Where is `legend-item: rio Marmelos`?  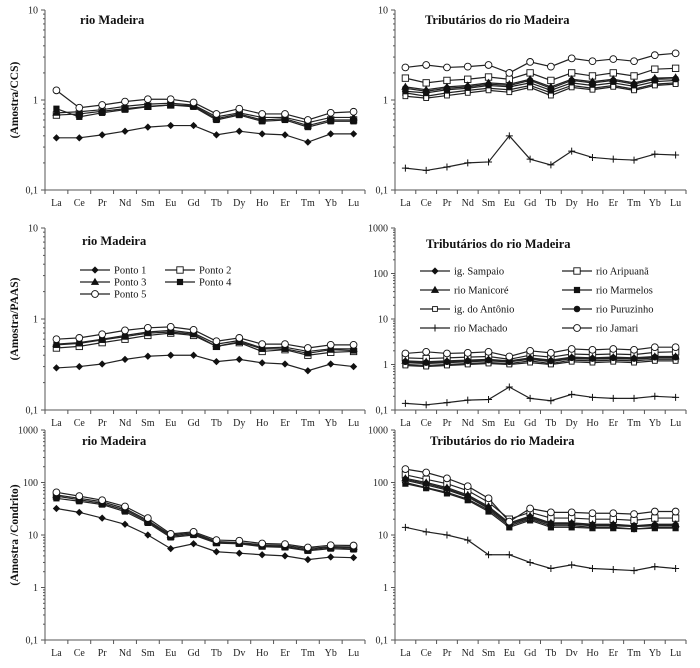 legend-item: rio Marmelos is located at coordinates (607, 291).